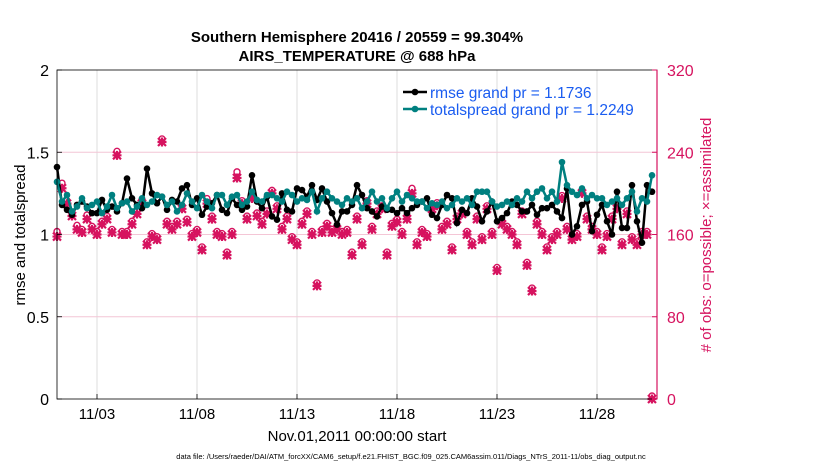 This screenshot has width=830, height=475. I want to click on legend-marker, so click(415, 92).